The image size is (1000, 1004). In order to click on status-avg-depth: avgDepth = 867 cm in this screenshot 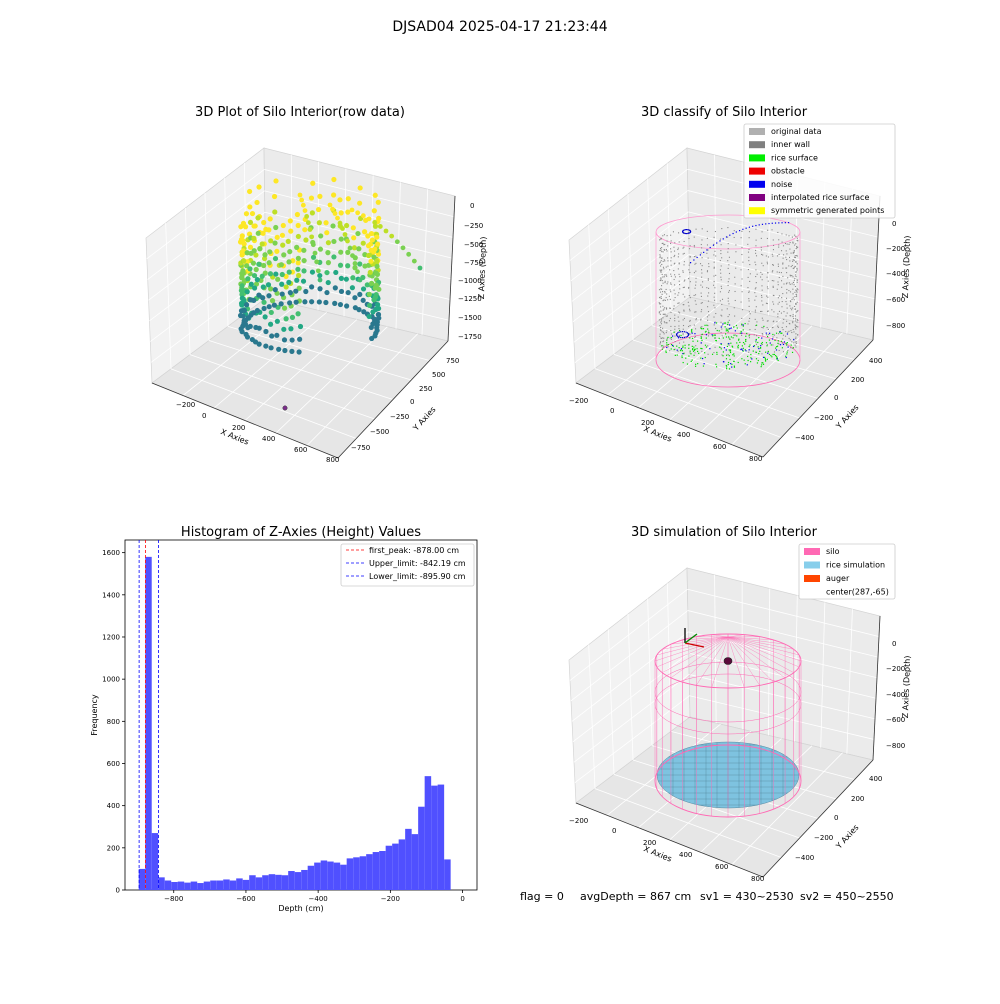, I will do `click(635, 896)`.